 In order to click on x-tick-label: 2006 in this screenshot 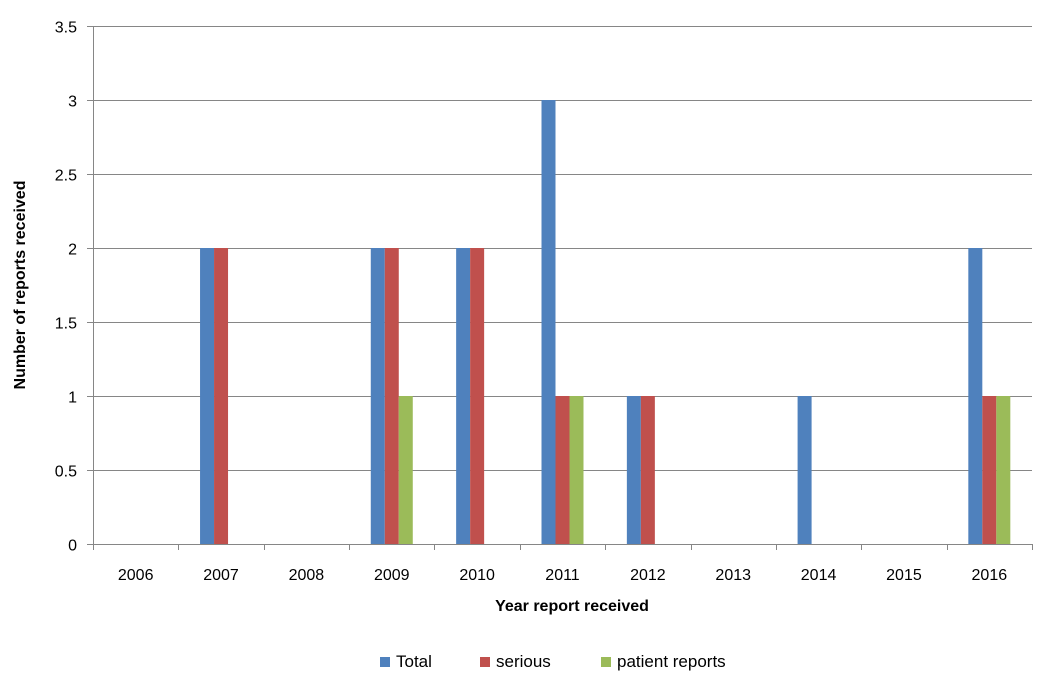, I will do `click(136, 575)`.